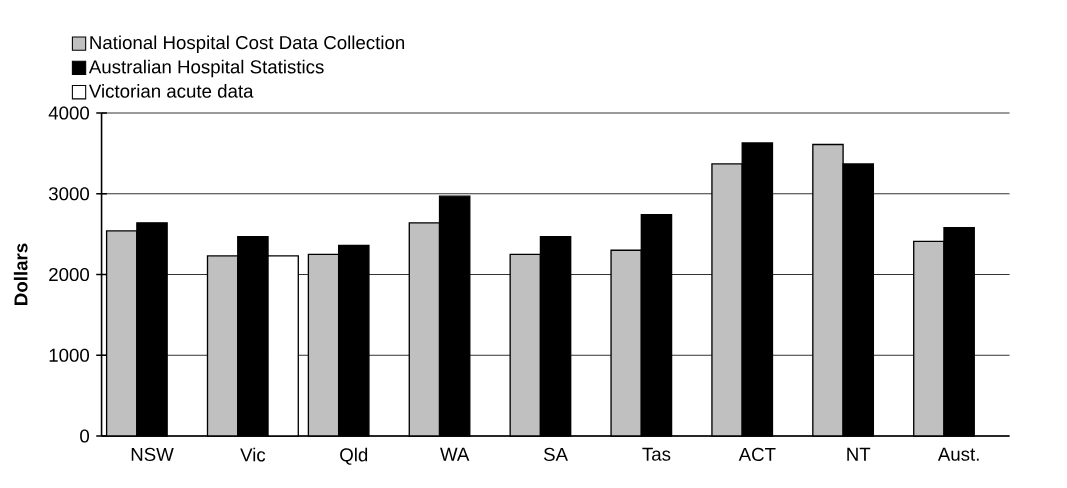 The image size is (1067, 488). Describe the element at coordinates (354, 456) in the screenshot. I see `x-tick-label: Qld` at that location.